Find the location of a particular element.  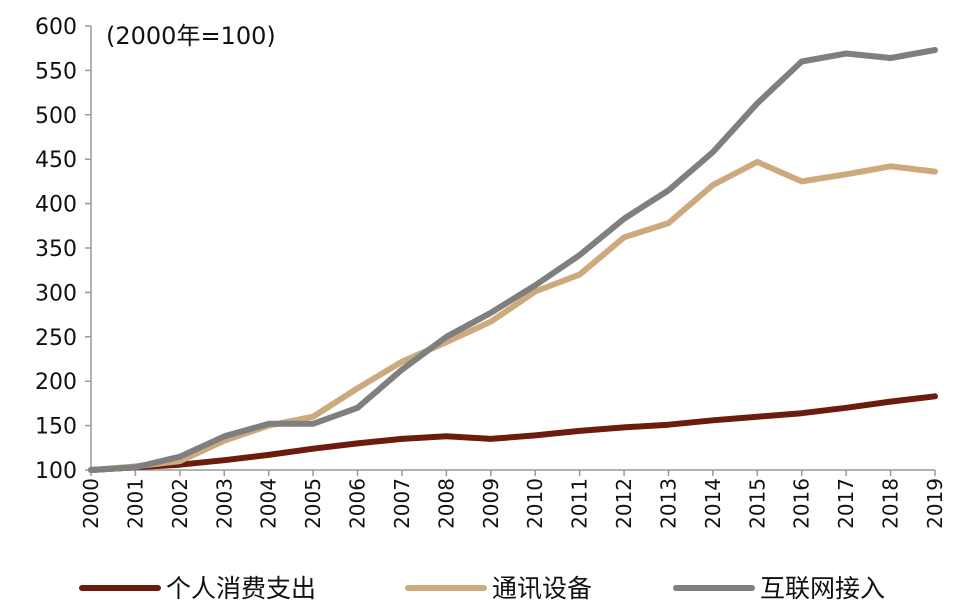

x-tick-label: 2001 is located at coordinates (135, 503).